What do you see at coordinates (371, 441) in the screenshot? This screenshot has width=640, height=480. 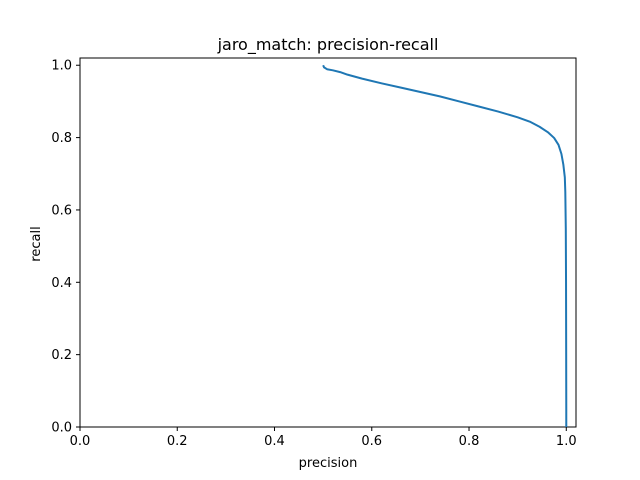 I see `x-tick-label: 0.6` at bounding box center [371, 441].